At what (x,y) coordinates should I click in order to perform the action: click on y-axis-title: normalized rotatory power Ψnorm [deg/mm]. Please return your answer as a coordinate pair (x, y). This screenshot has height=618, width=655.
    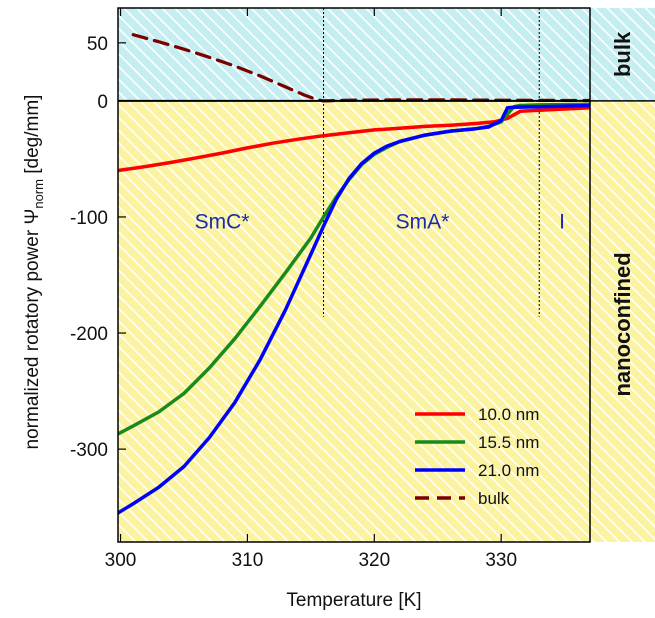
    Looking at the image, I should click on (34, 272).